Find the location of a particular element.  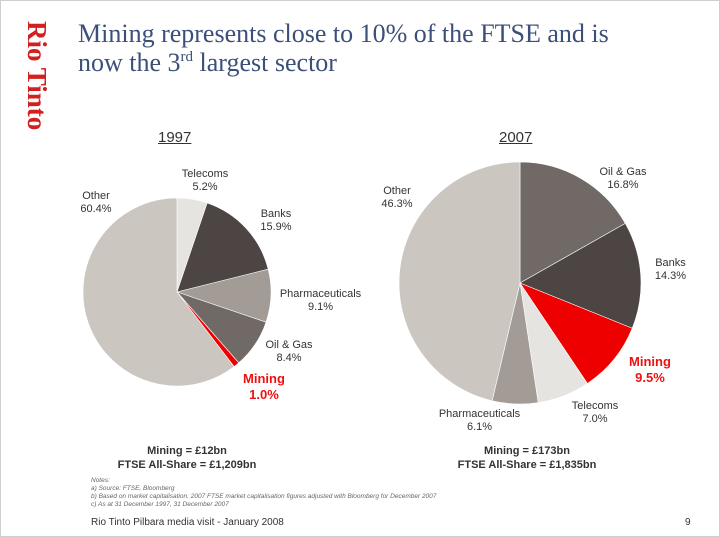

svg-text: Rio Tinto is located at coordinates (36, 75).